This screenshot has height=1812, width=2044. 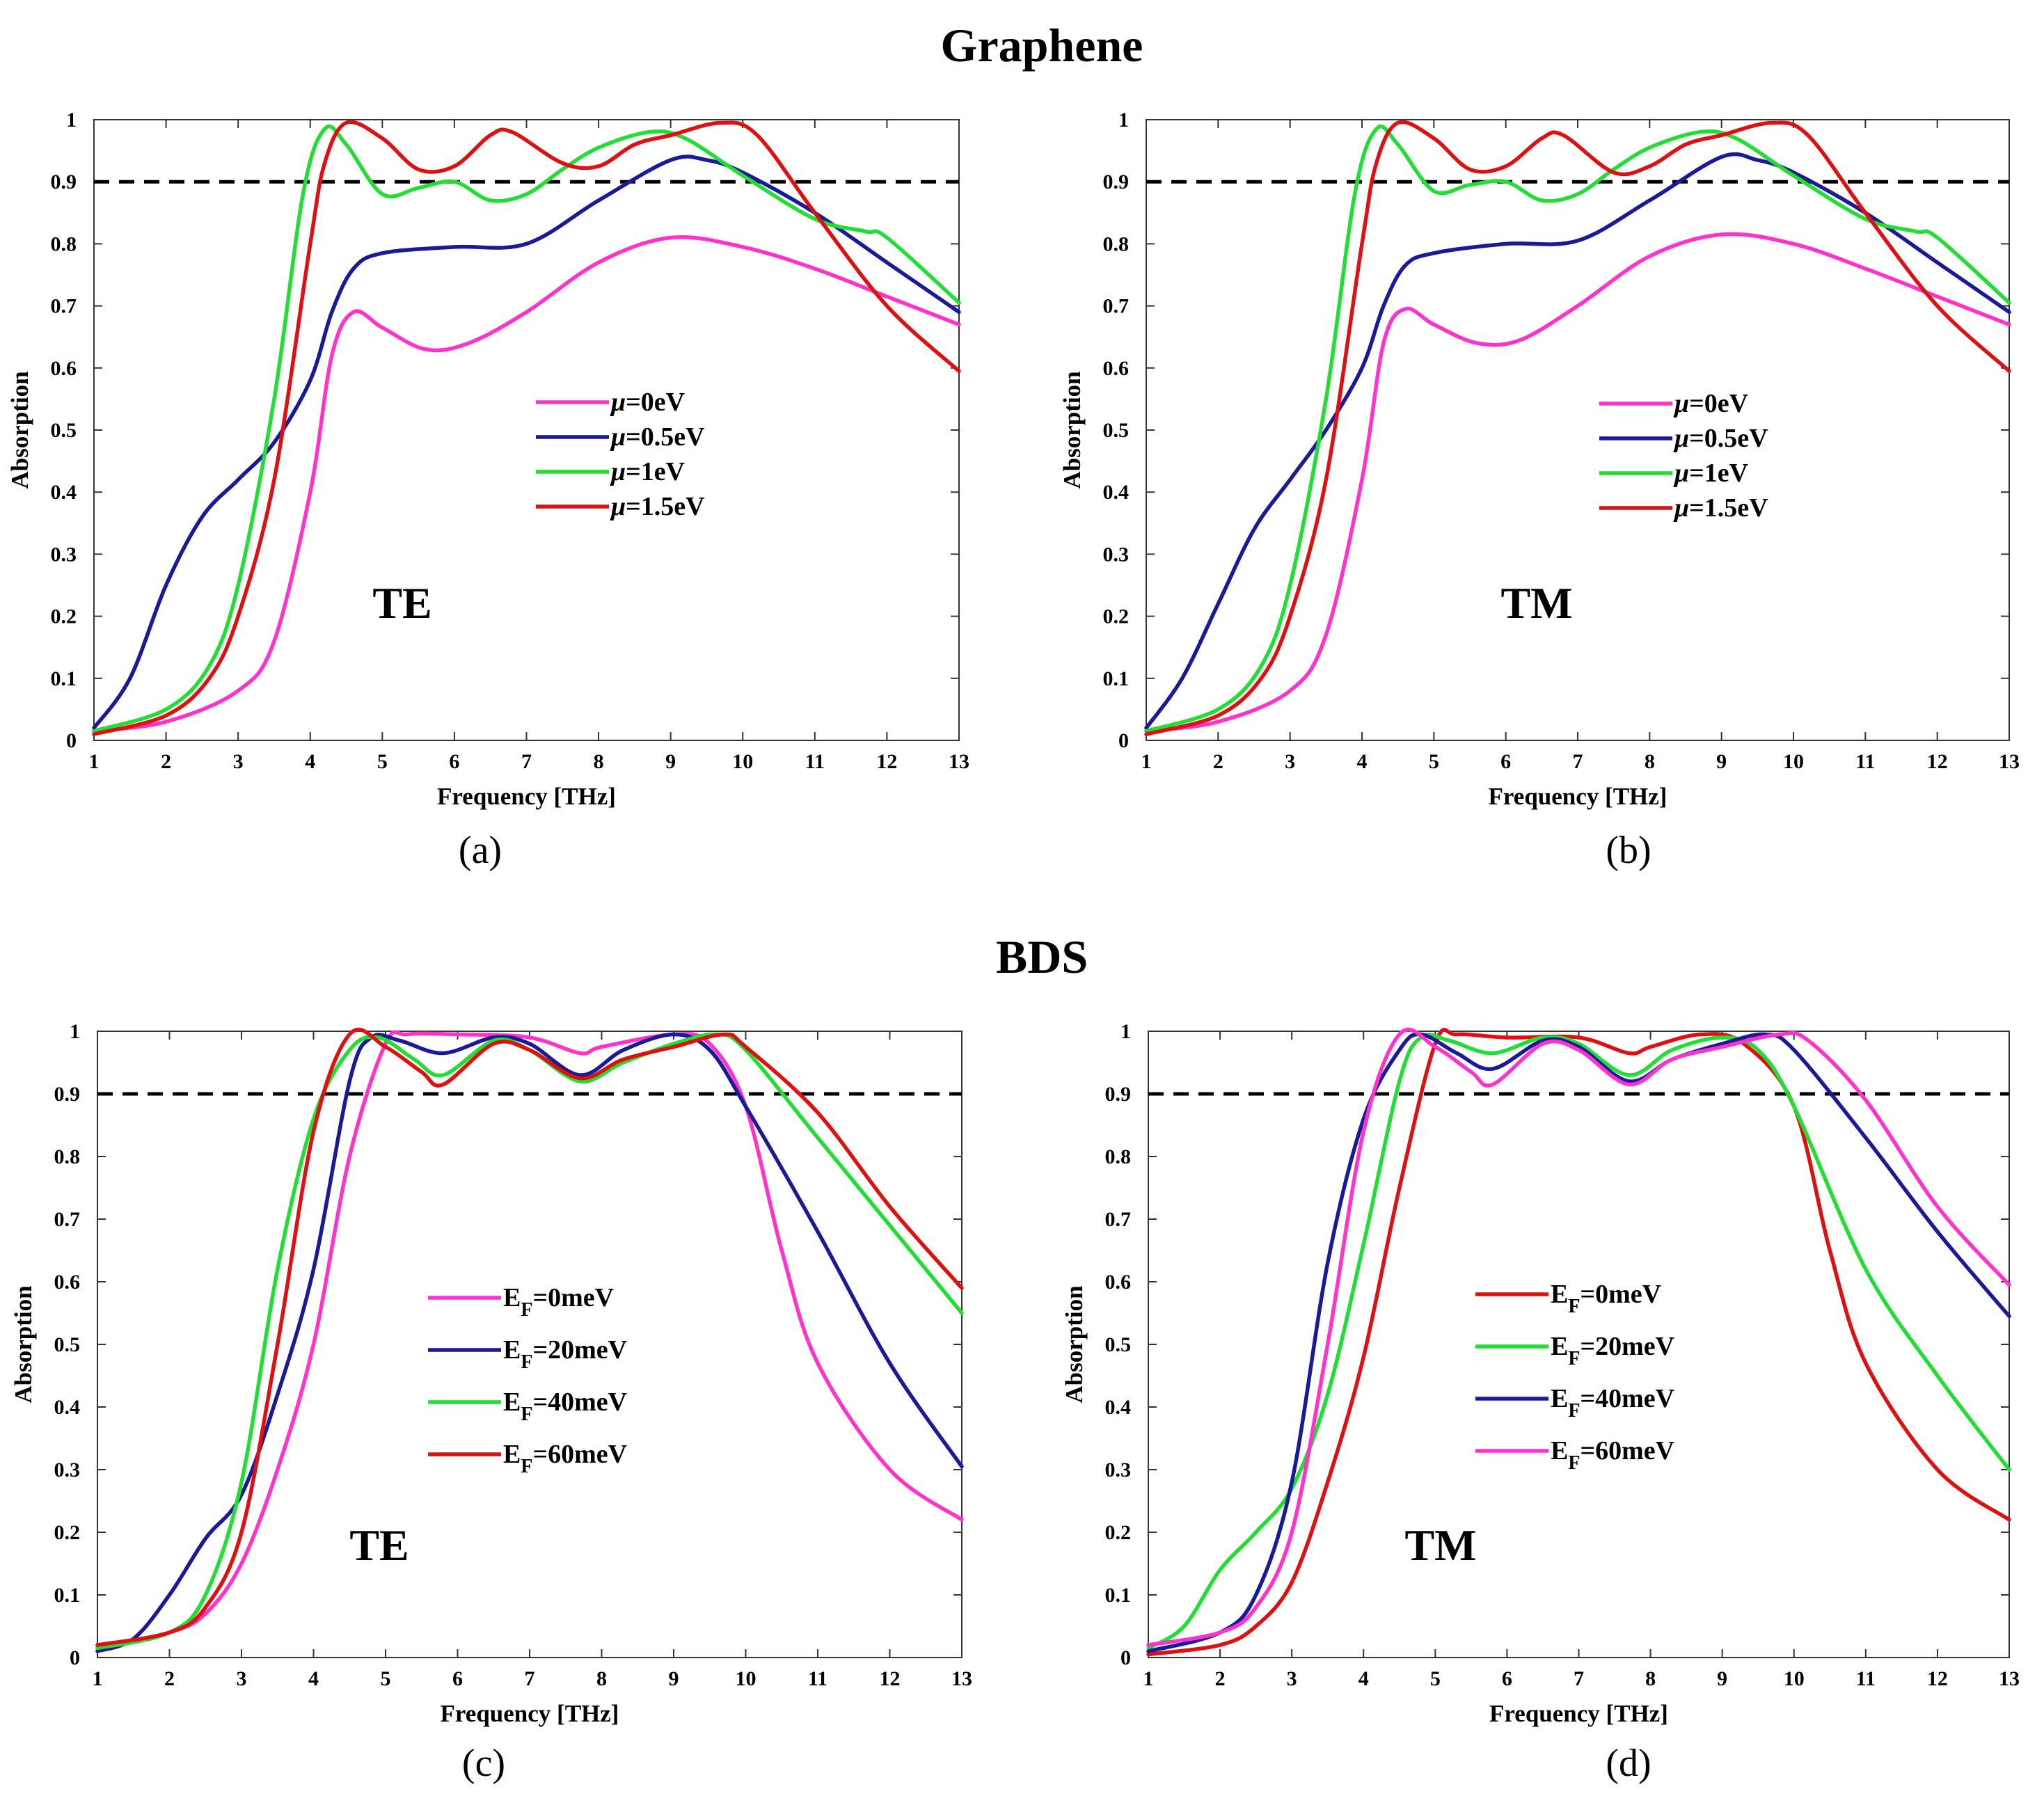 What do you see at coordinates (64, 181) in the screenshot?
I see `panel-a-y-tick-label: 0.9` at bounding box center [64, 181].